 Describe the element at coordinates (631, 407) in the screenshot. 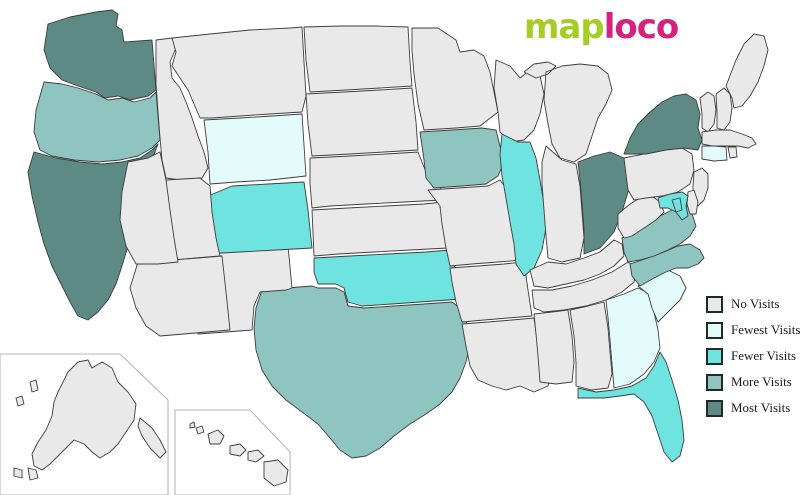

I see `state-florida: Florida` at that location.